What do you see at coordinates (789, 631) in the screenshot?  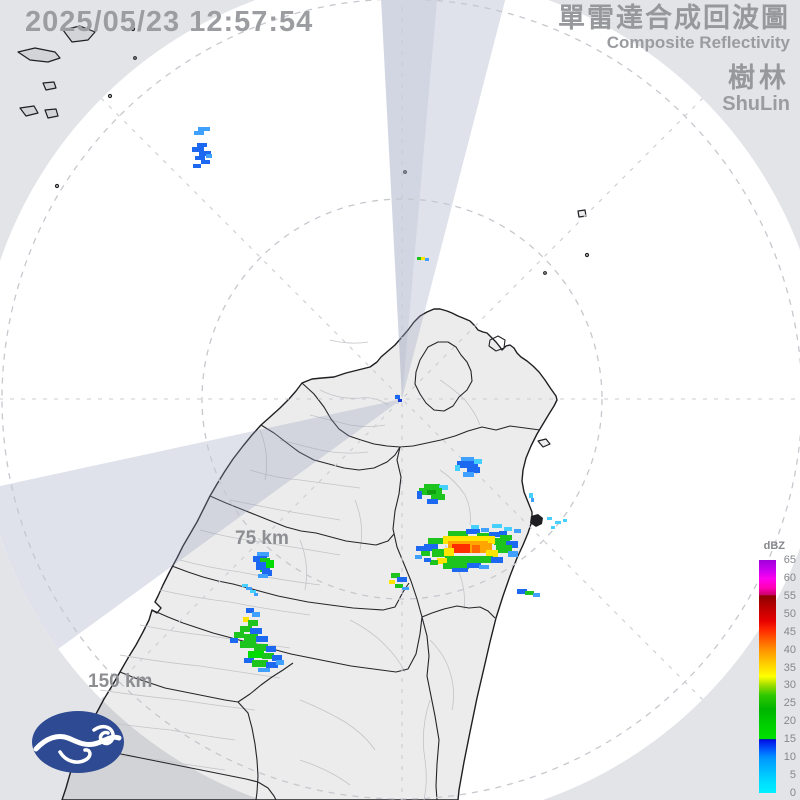 I see `dbz-tick-45: 45` at bounding box center [789, 631].